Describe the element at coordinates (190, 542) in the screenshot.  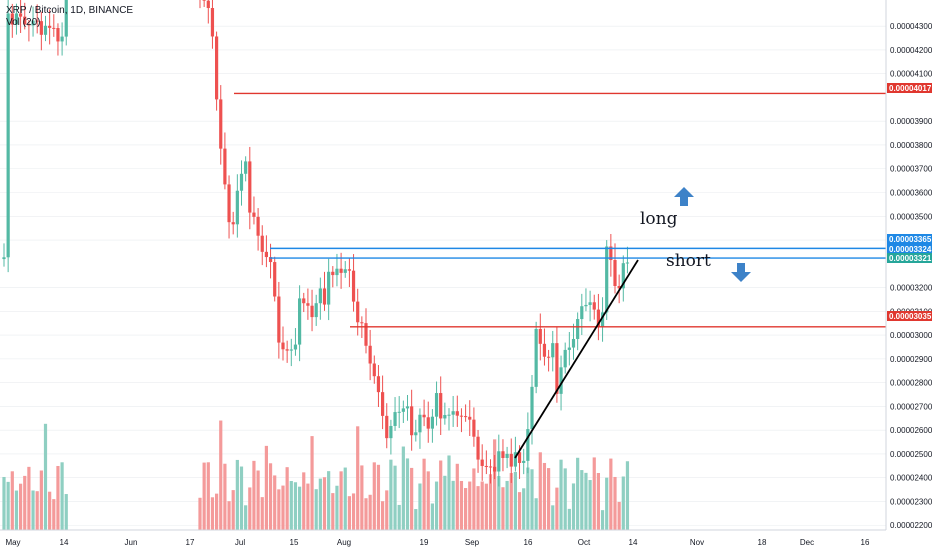
I see `time-tick-label: 17` at that location.